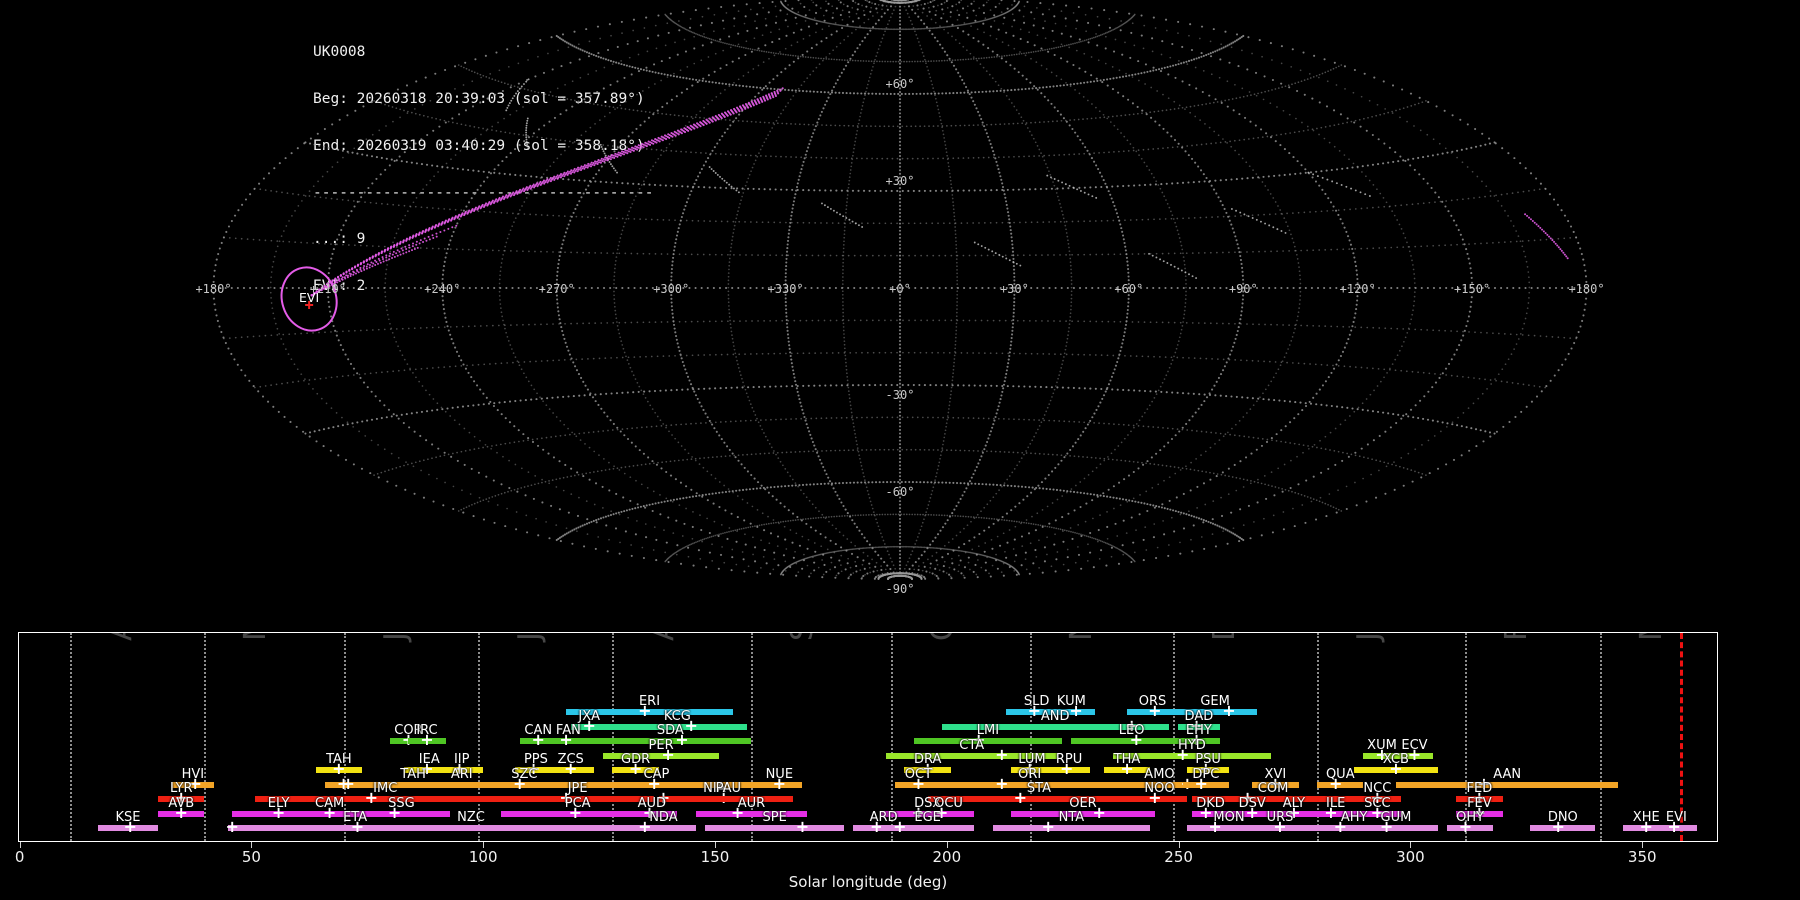 The image size is (1800, 900). I want to click on shower-code-label: ETA, so click(355, 817).